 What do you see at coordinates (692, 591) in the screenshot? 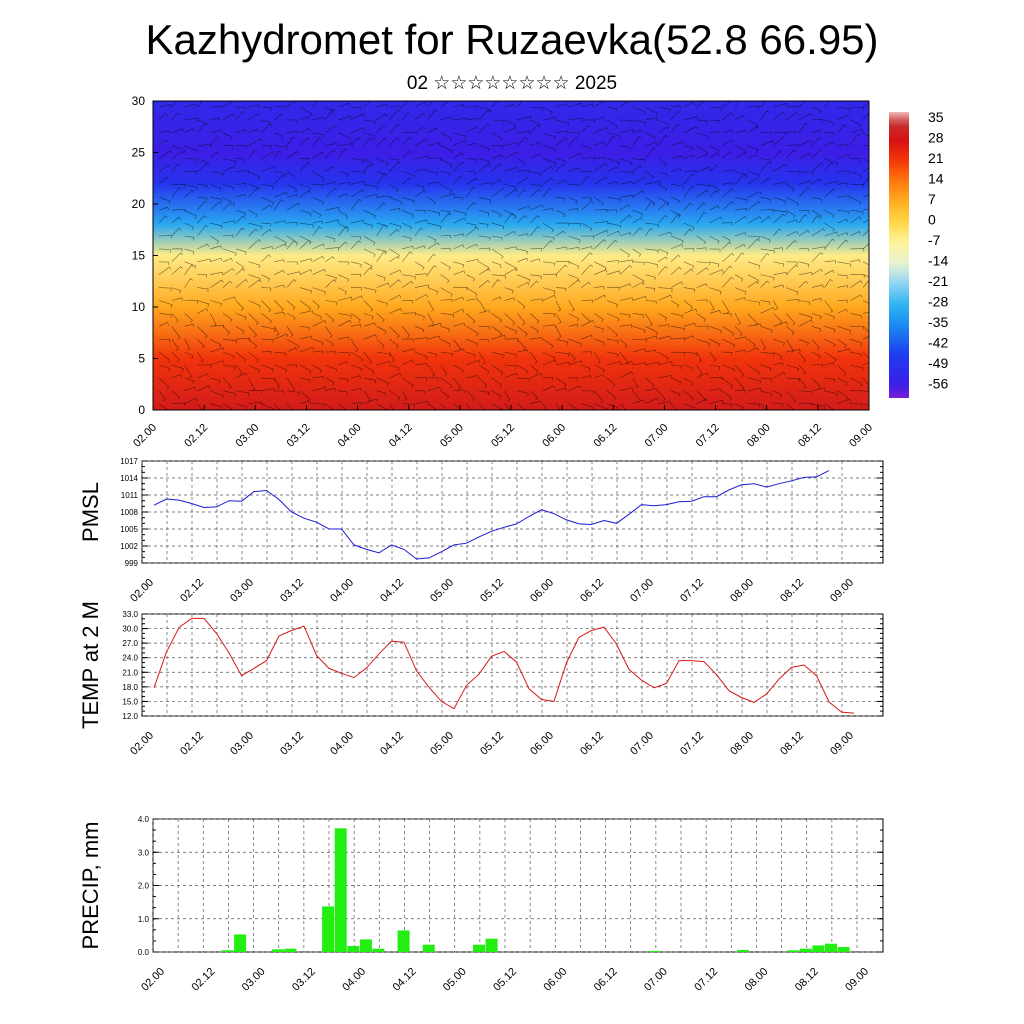
I see `pmsl-xtick-label: 07.12` at bounding box center [692, 591].